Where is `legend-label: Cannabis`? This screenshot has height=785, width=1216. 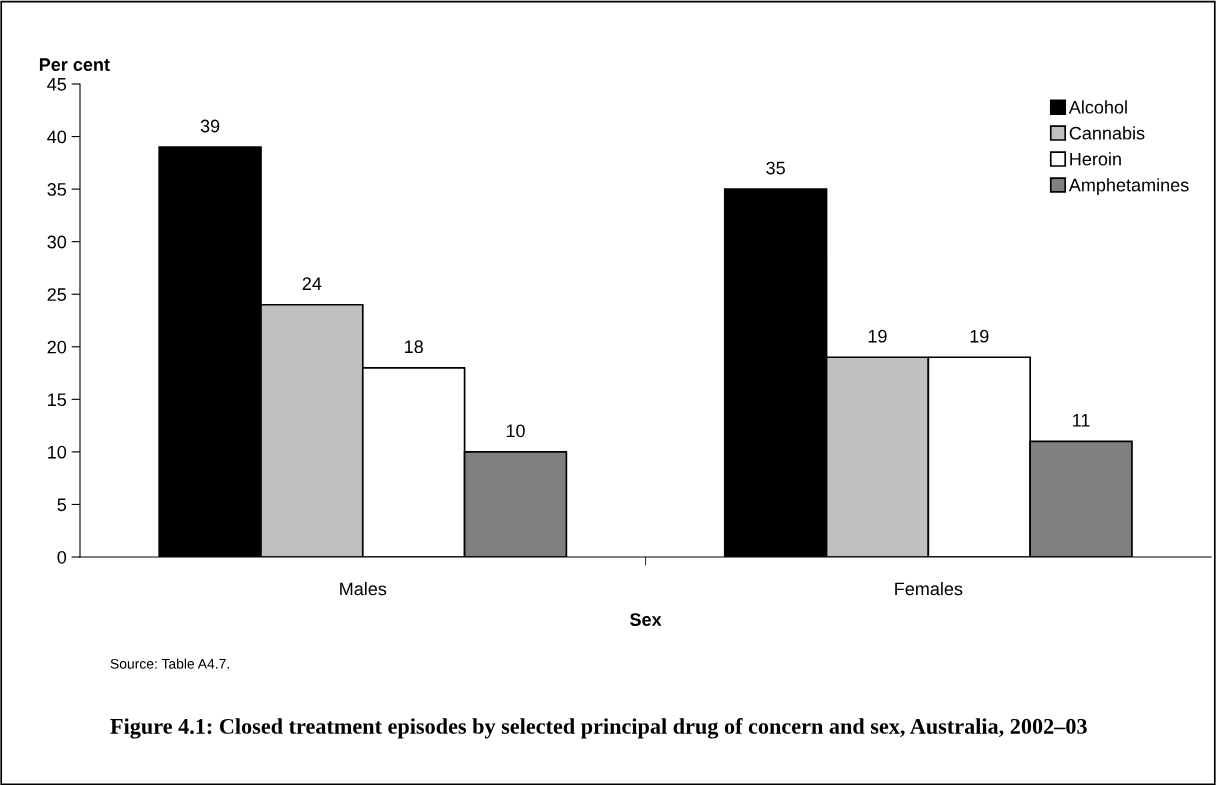
legend-label: Cannabis is located at coordinates (1107, 133).